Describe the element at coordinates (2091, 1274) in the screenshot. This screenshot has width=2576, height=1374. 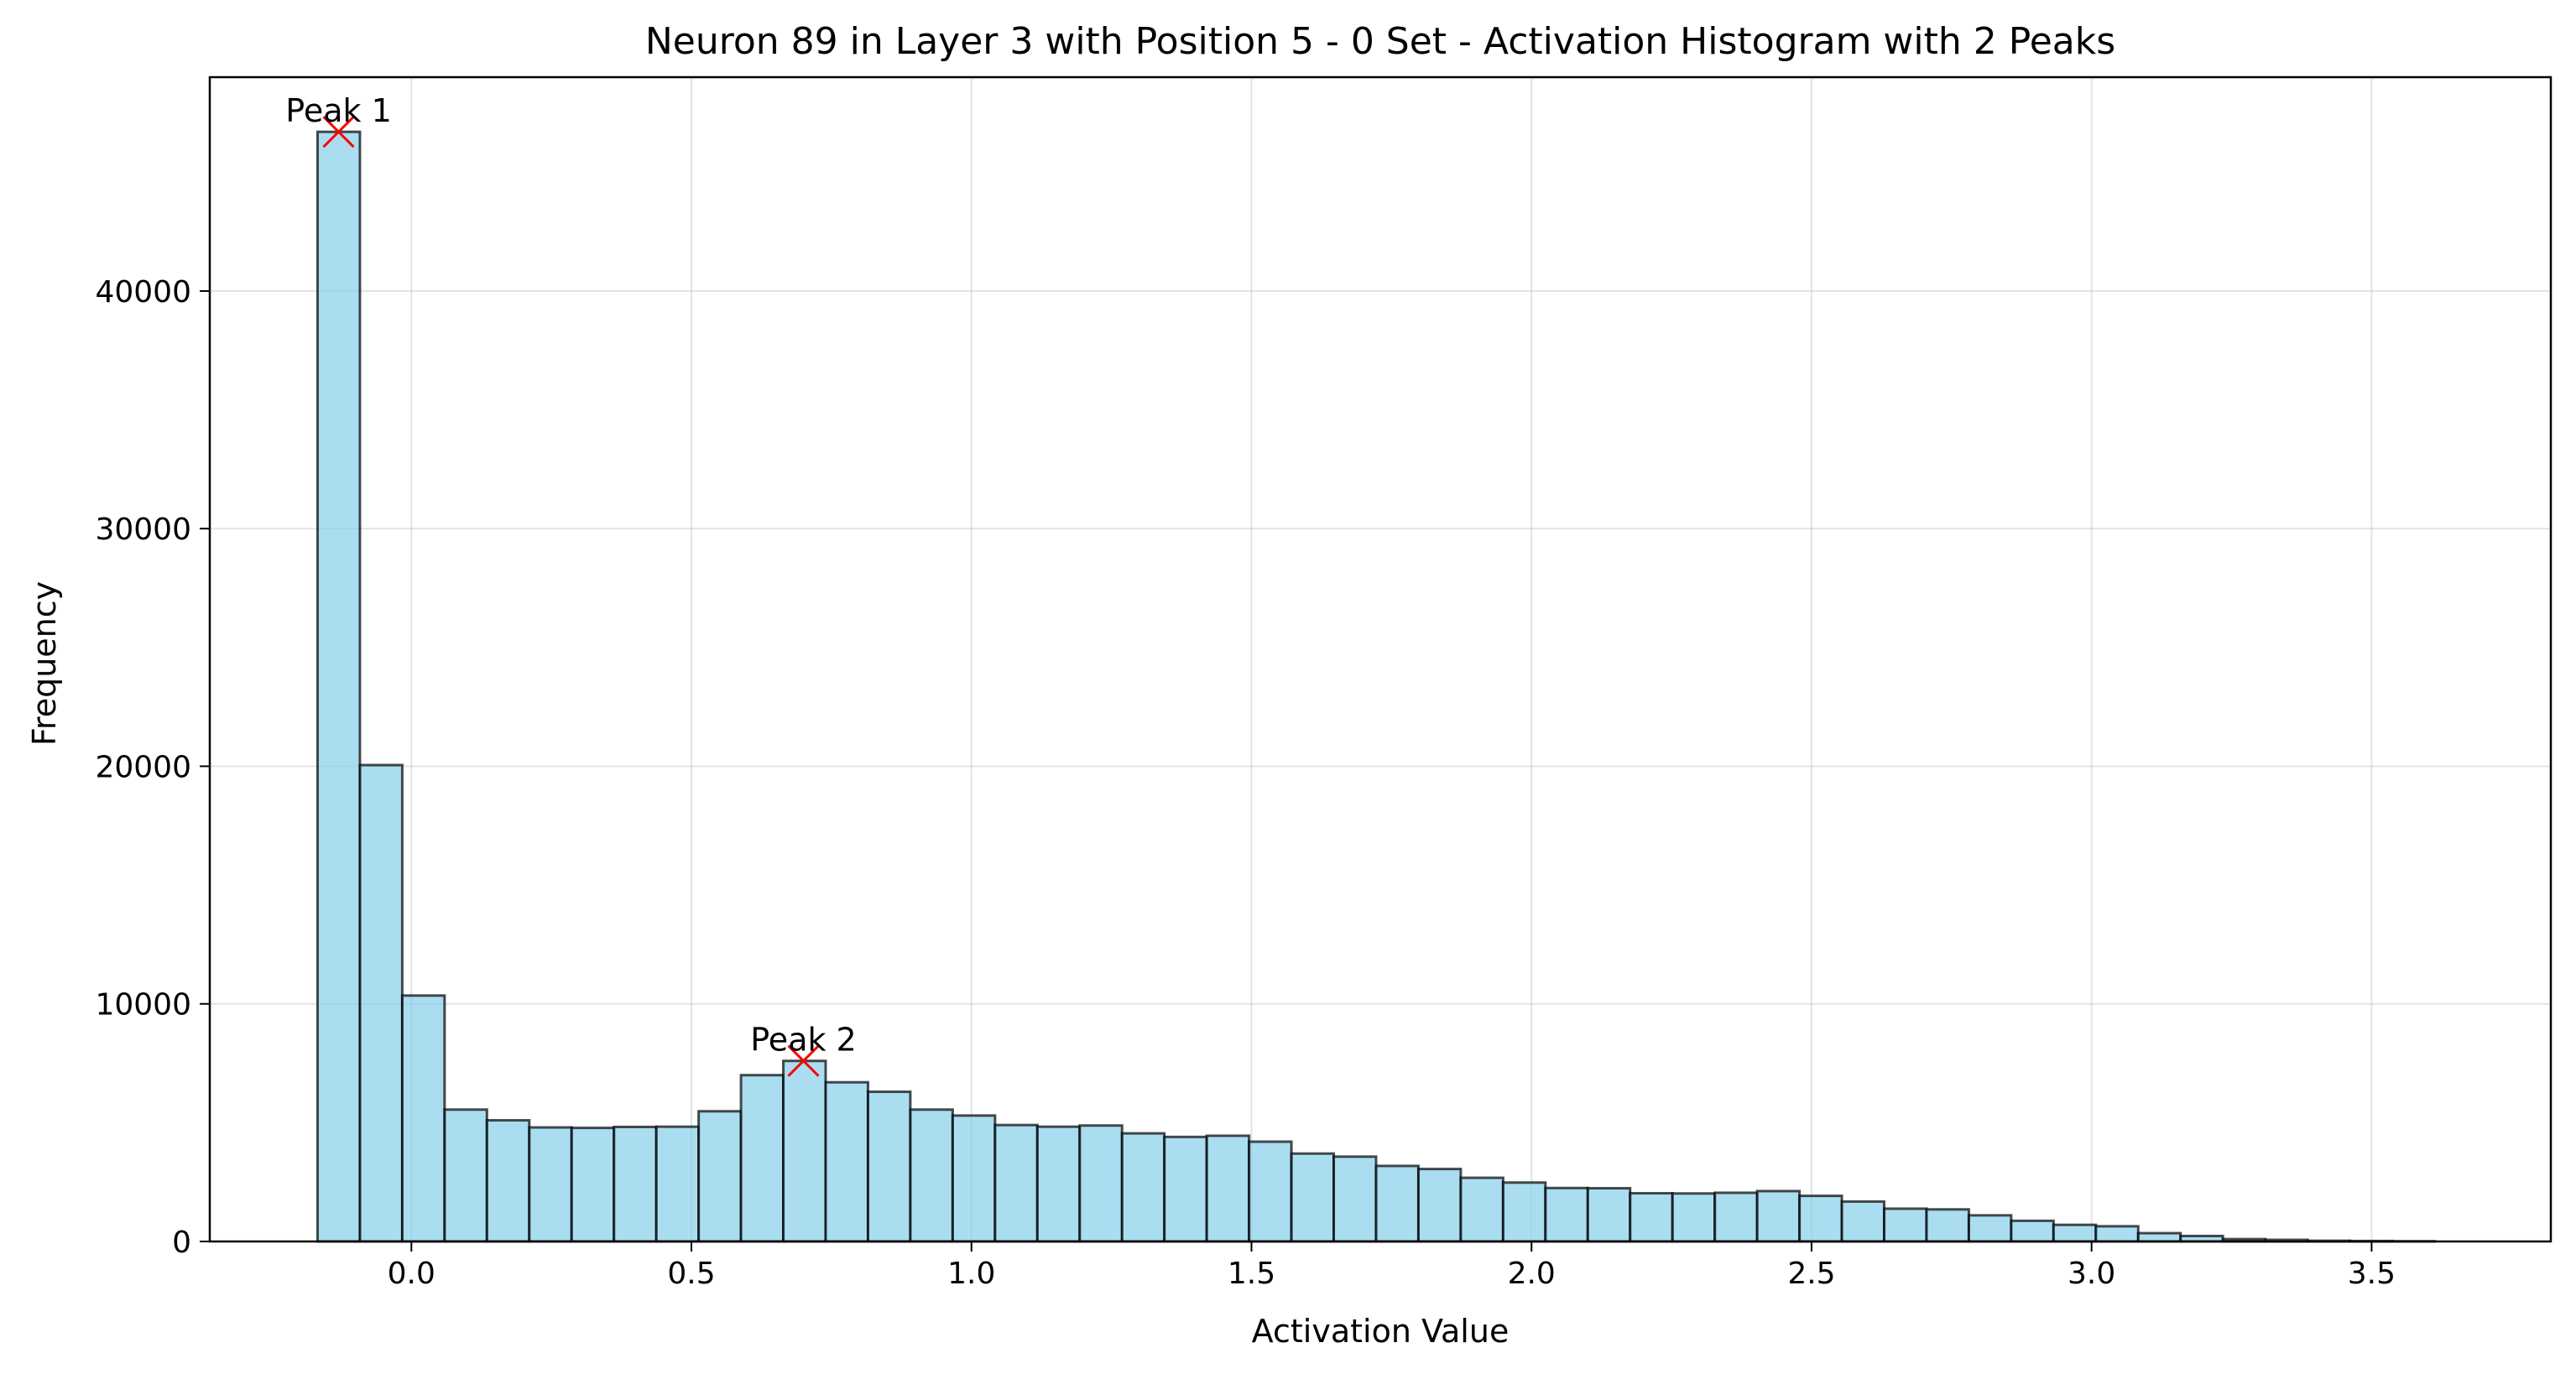
I see `x-tick-label: 3.0` at that location.